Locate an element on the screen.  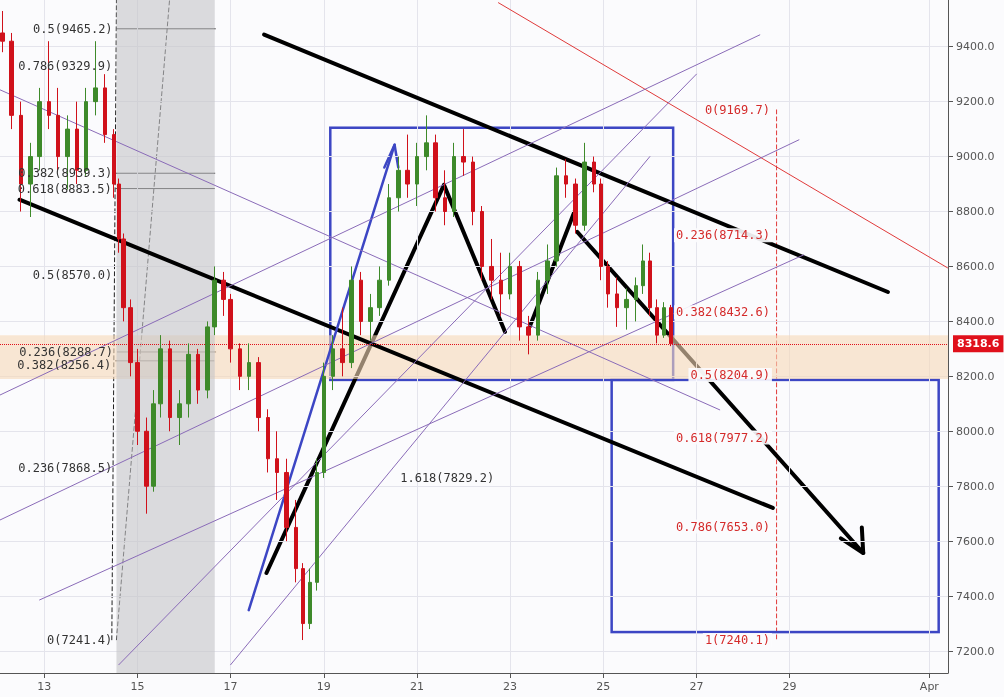
y-tick-label: 9400.0 is located at coordinates (975, 47).